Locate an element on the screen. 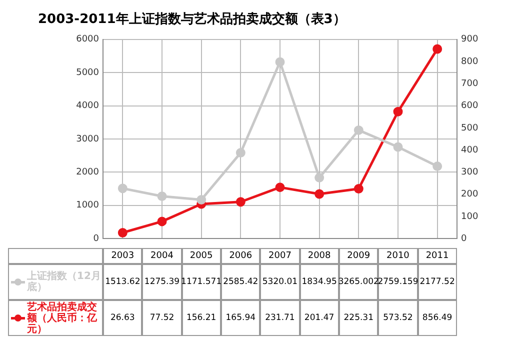 This screenshot has height=344, width=505. x-tick-label: 2011 is located at coordinates (437, 256).